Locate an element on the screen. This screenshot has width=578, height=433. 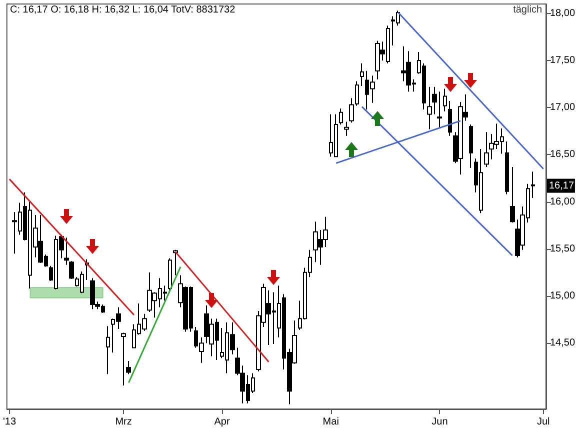
x-tick-label: Apr is located at coordinates (222, 422).